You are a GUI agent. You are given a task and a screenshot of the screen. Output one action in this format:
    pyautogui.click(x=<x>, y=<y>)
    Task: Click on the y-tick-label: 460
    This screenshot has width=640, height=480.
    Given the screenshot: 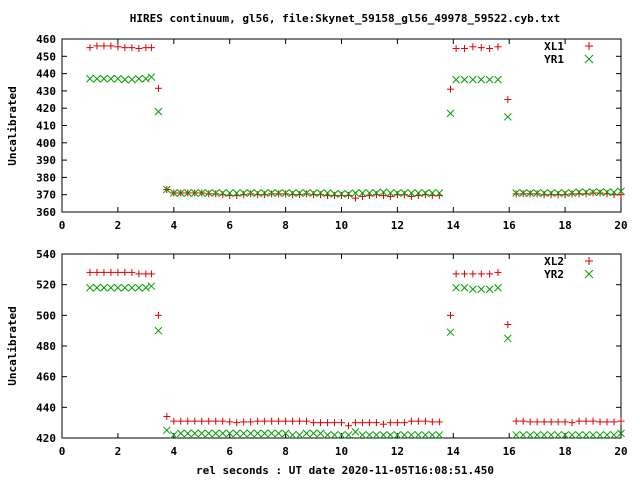 What is the action you would take?
    pyautogui.click(x=46, y=377)
    